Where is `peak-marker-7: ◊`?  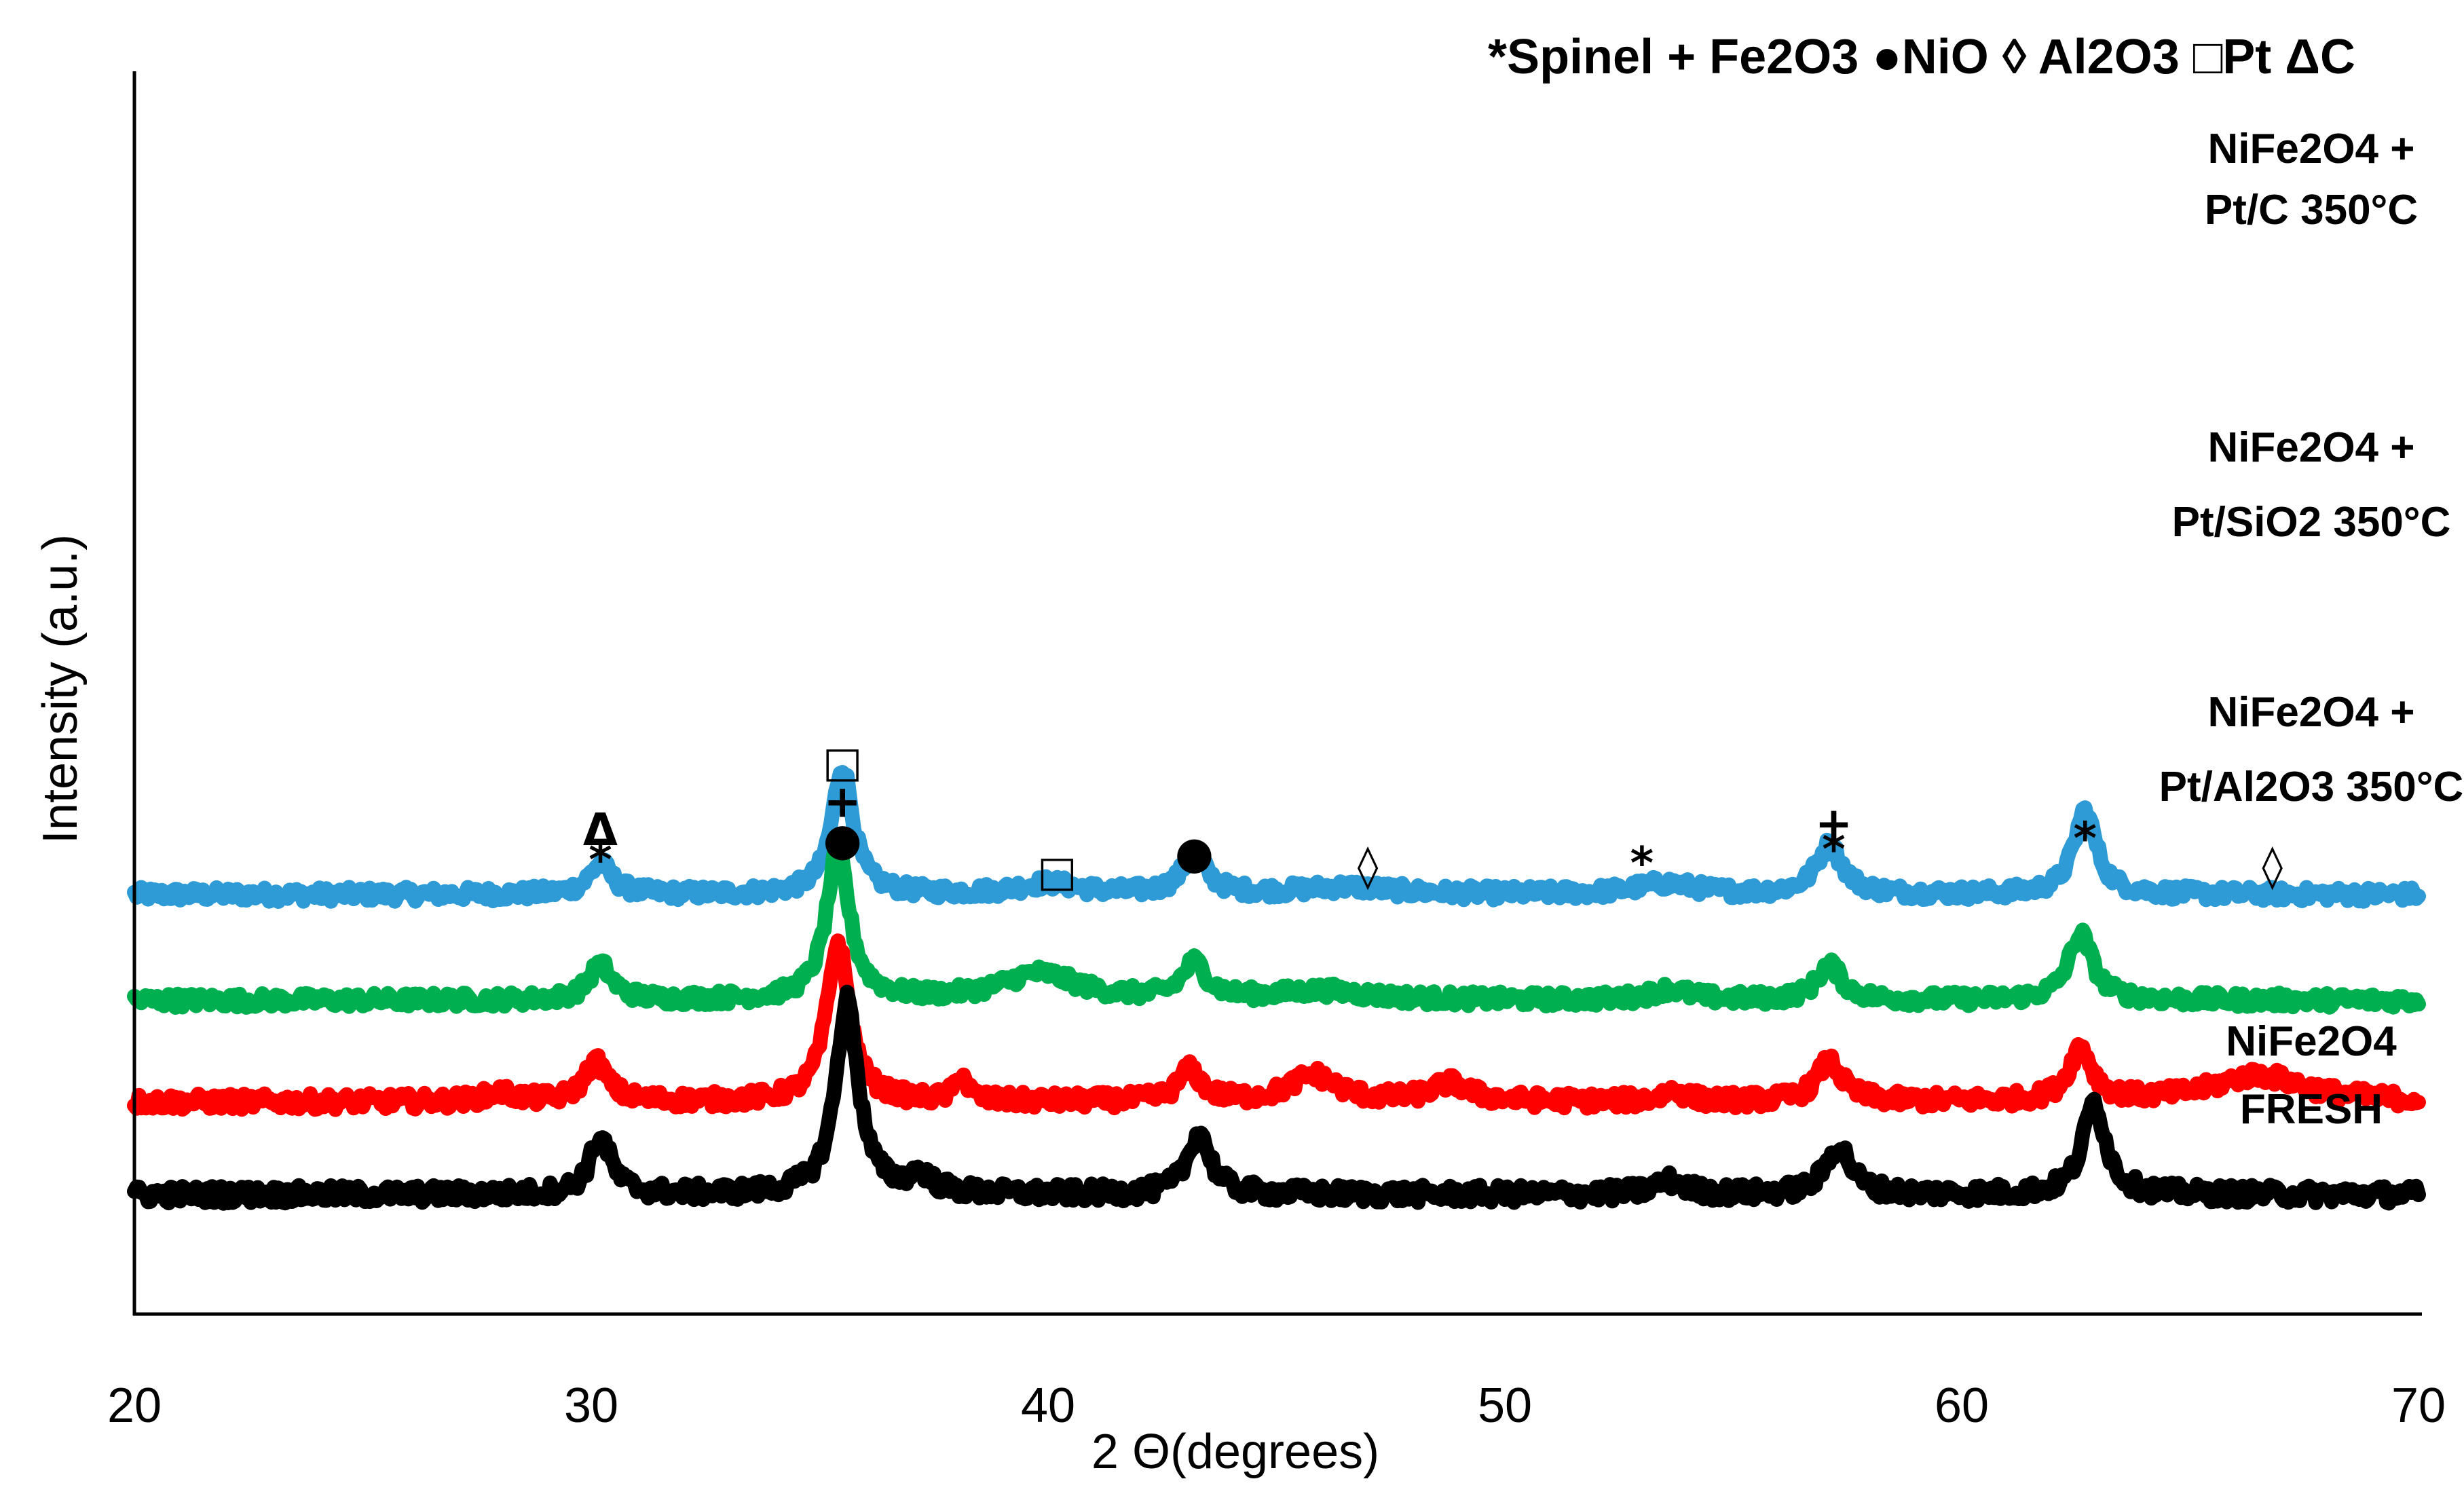 peak-marker-7: ◊ is located at coordinates (1369, 866).